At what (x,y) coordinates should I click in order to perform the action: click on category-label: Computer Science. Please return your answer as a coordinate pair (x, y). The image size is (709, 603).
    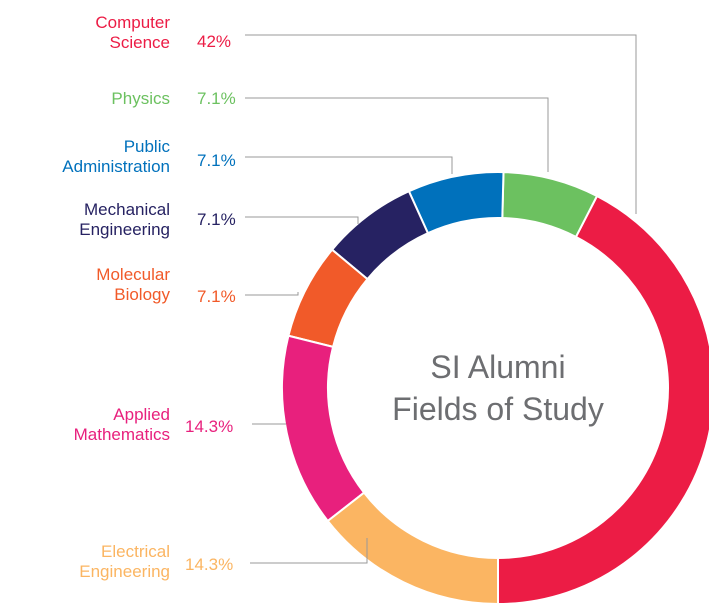
    Looking at the image, I should click on (132, 32).